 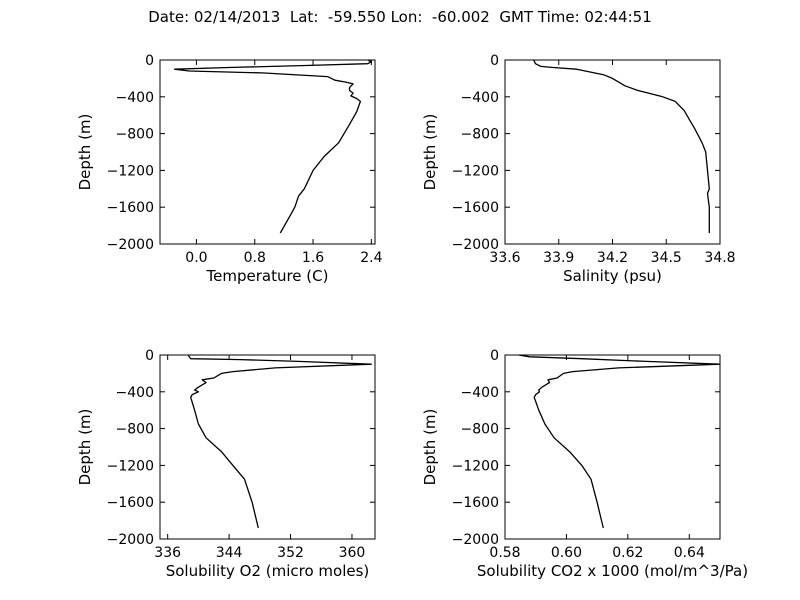 I want to click on x-tick-label: 0.0, so click(x=196, y=258).